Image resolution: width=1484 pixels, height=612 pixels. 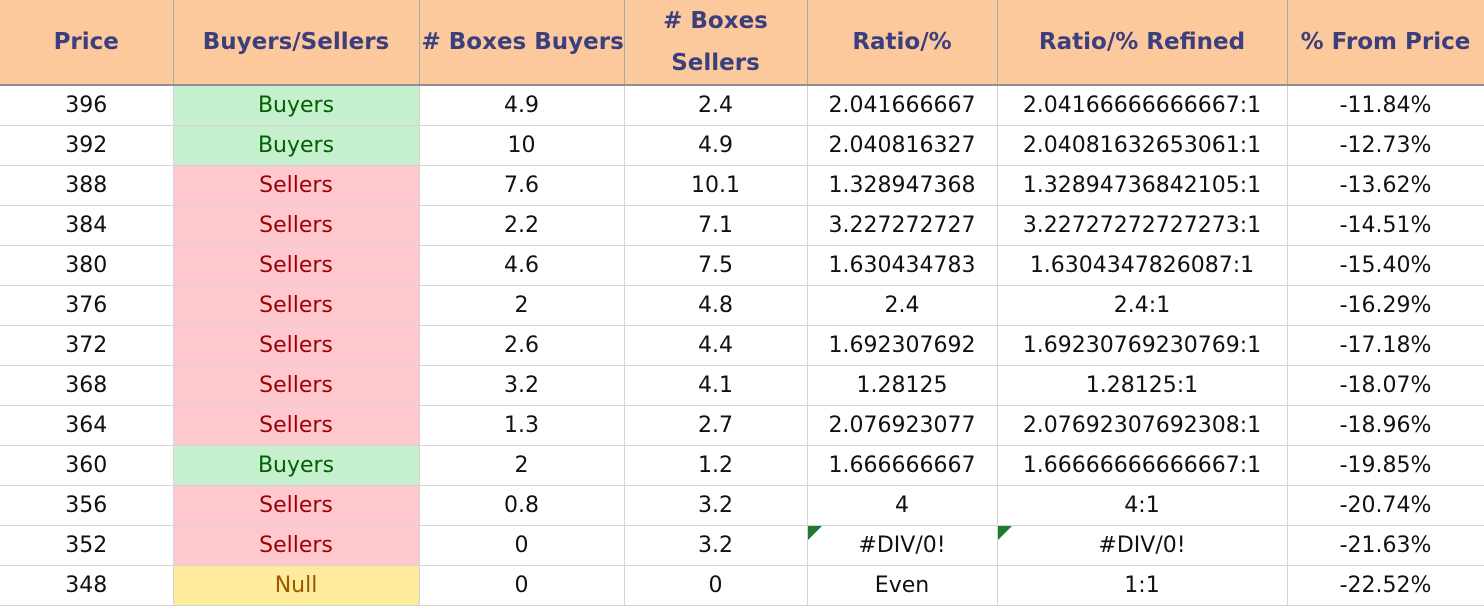 I want to click on from-price-cell: -18.07%, so click(x=1385, y=385).